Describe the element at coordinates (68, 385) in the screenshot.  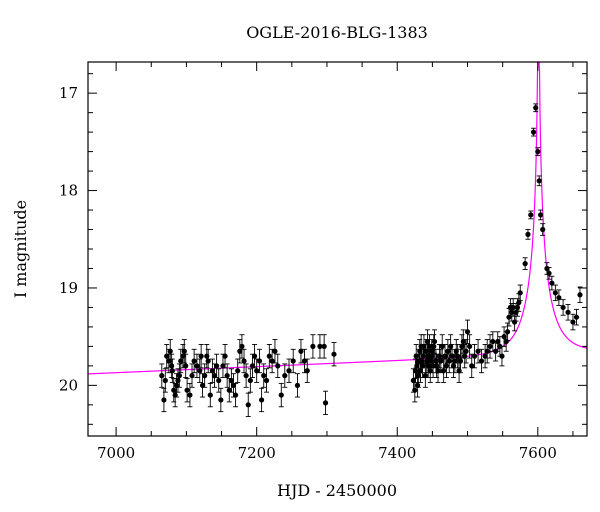
I see `y-tick-label: 20` at that location.